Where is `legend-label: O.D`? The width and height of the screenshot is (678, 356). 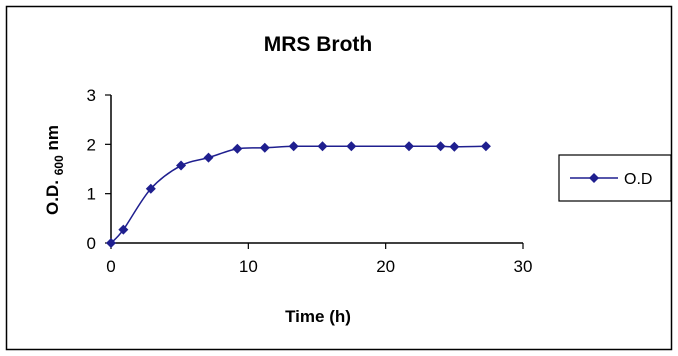
legend-label: O.D is located at coordinates (638, 179).